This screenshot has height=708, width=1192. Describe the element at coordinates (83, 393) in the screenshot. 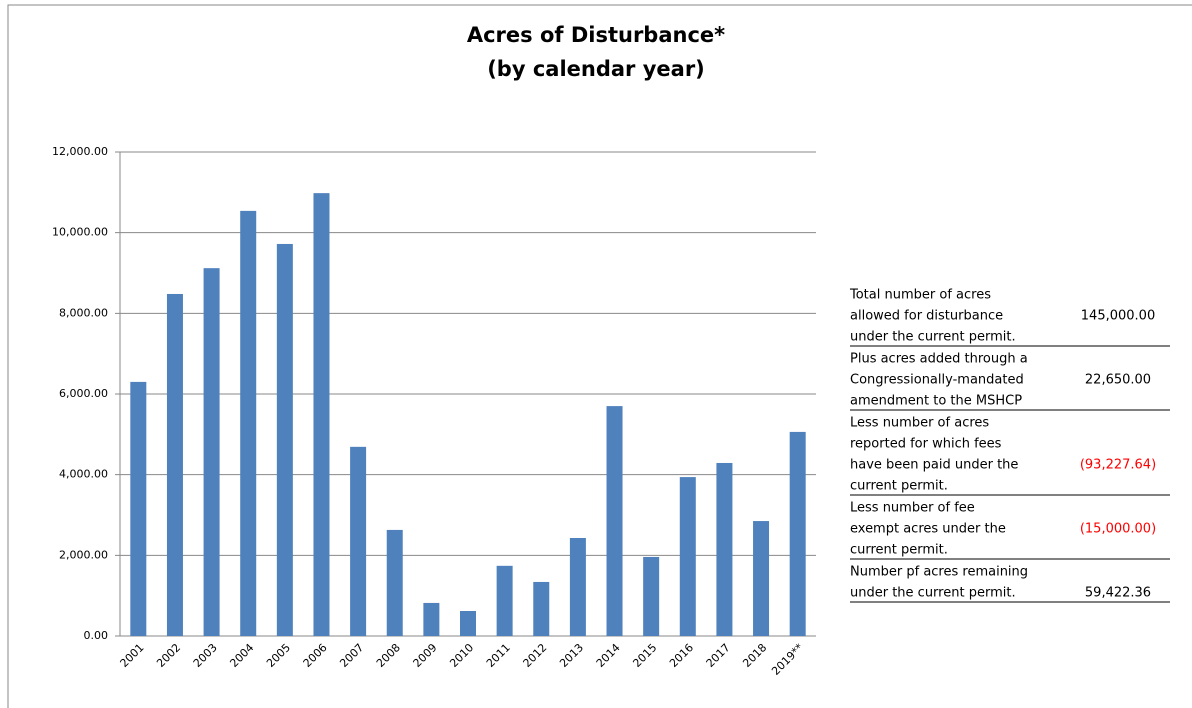

I see `y-tick-label: 6,000.00` at that location.